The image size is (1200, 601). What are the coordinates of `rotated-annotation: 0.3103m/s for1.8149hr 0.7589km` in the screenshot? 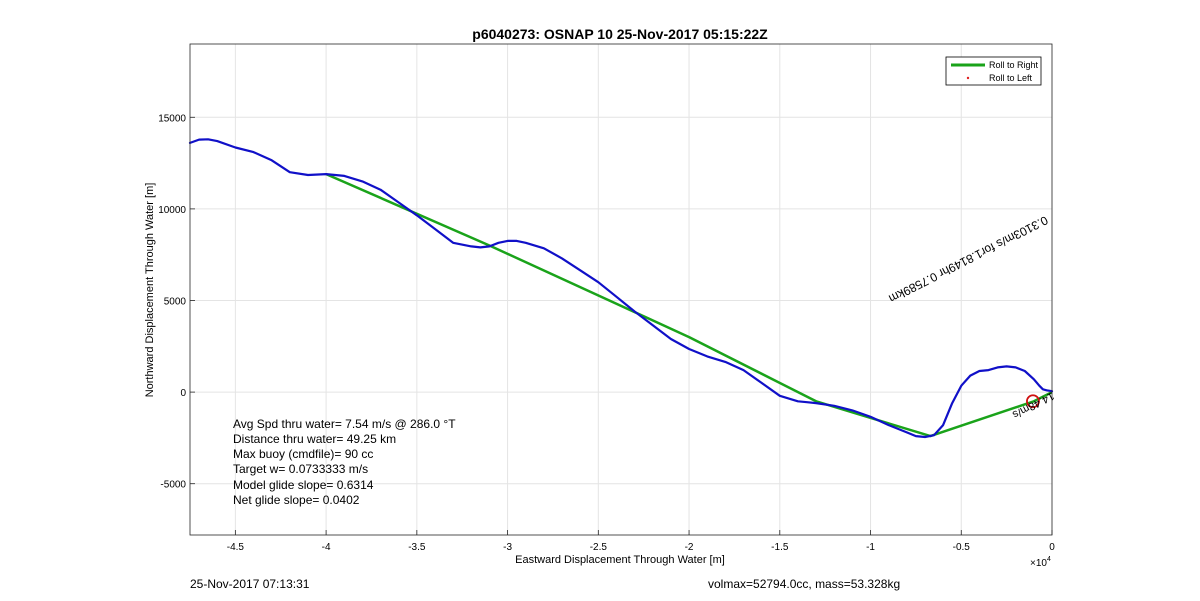 It's located at (968, 259).